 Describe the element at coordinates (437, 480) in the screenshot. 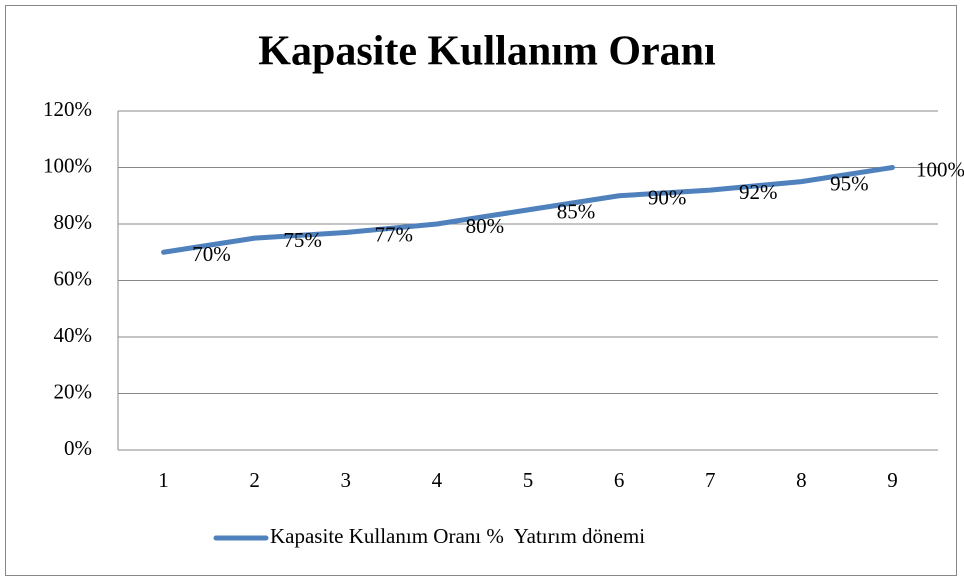

I see `x-tick-label: 4` at that location.